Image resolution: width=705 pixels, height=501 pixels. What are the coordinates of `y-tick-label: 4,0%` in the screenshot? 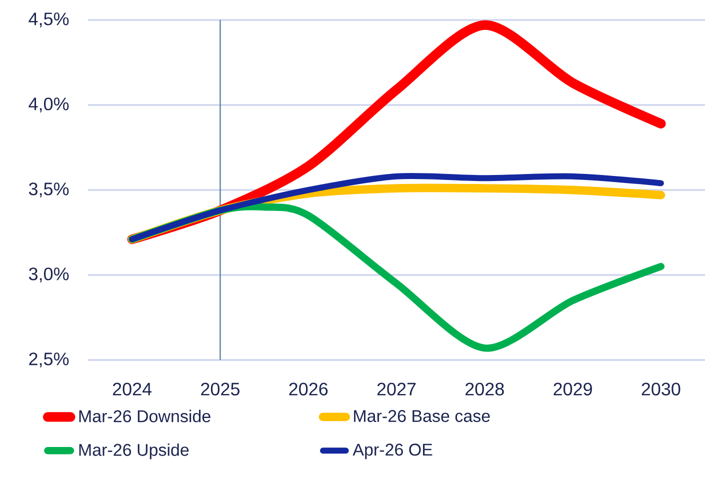 It's located at (48, 105).